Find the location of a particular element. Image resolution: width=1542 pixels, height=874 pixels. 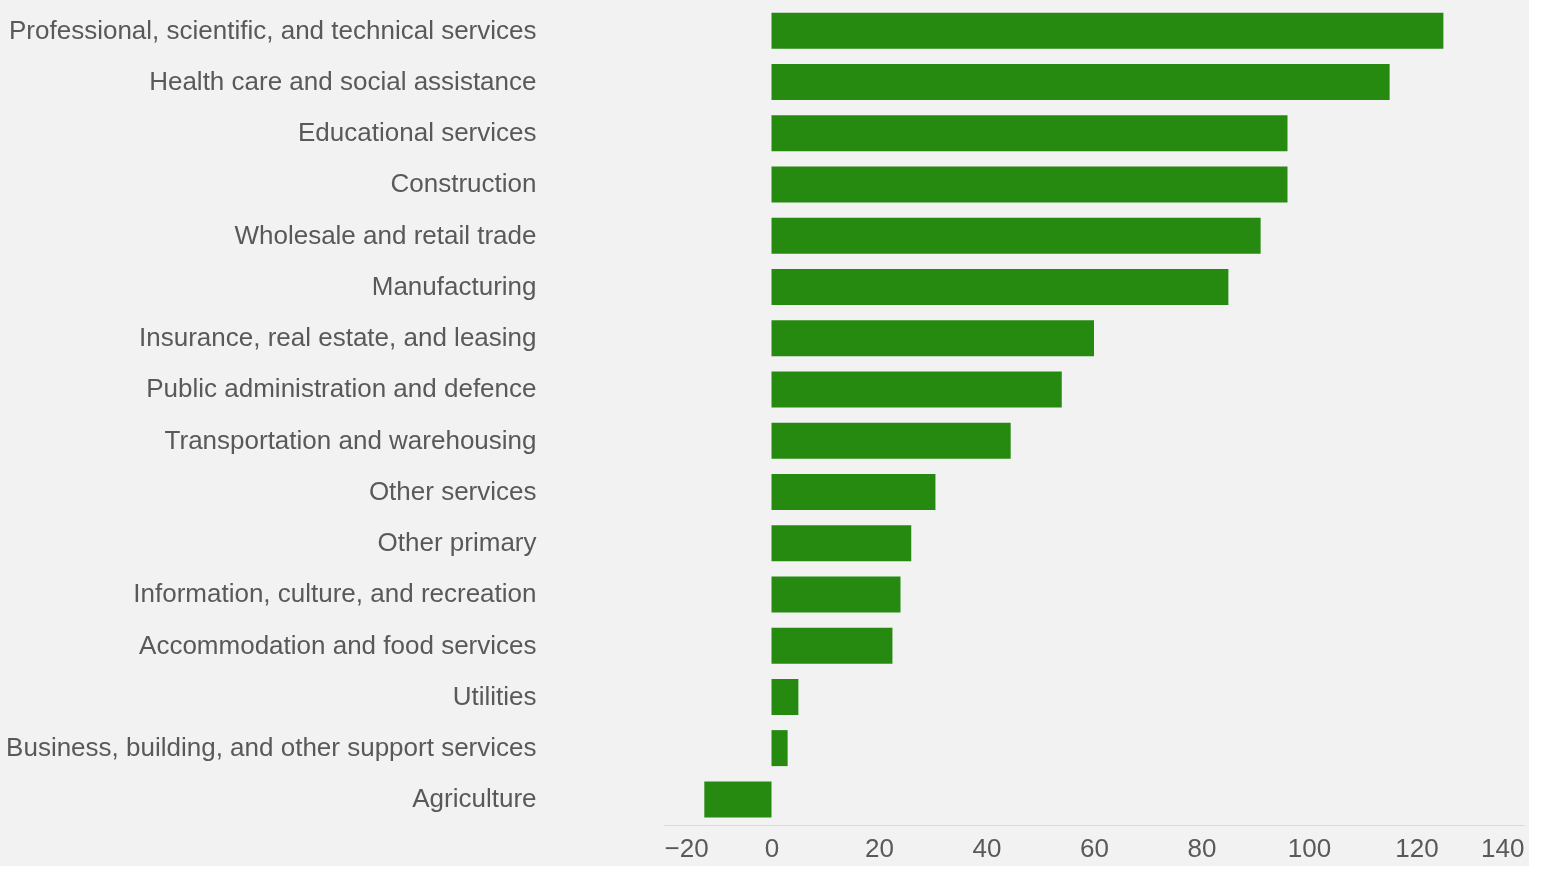

x-tick-label: 100 is located at coordinates (1309, 847).